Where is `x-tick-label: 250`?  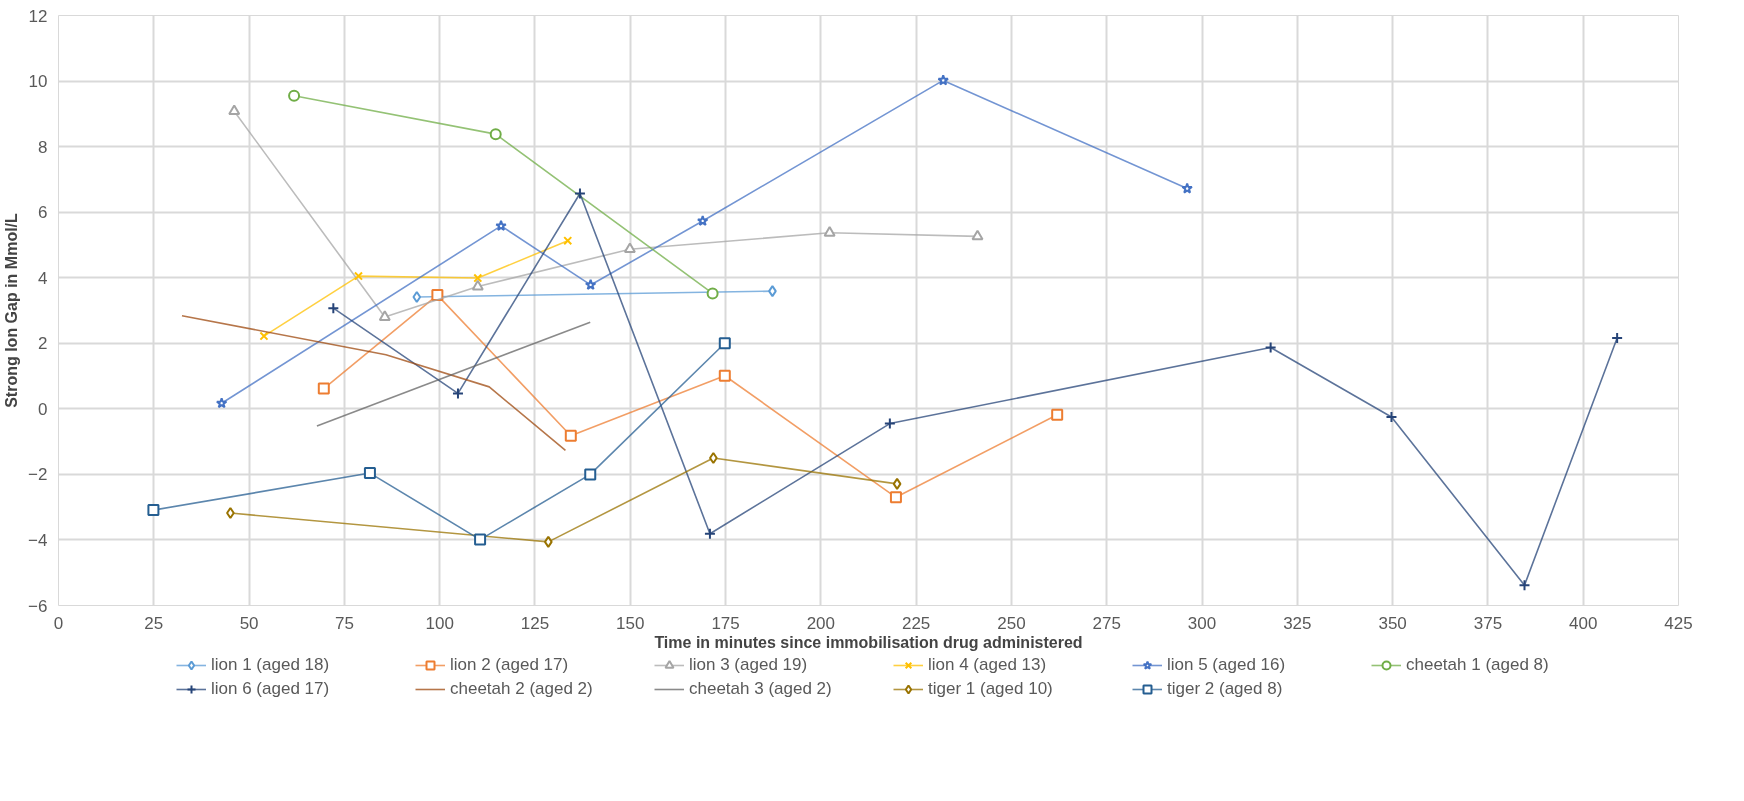
x-tick-label: 250 is located at coordinates (1011, 623).